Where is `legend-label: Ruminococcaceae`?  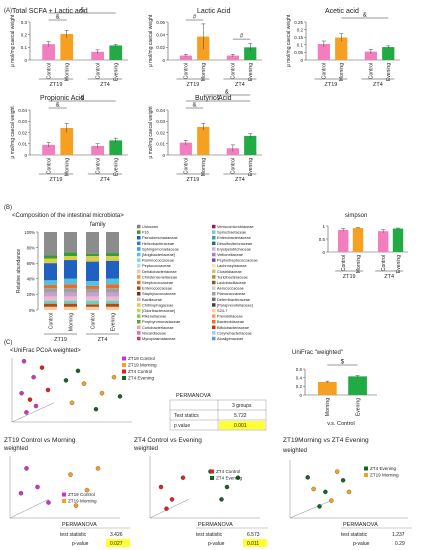 legend-label: Ruminococcaceae is located at coordinates (158, 260).